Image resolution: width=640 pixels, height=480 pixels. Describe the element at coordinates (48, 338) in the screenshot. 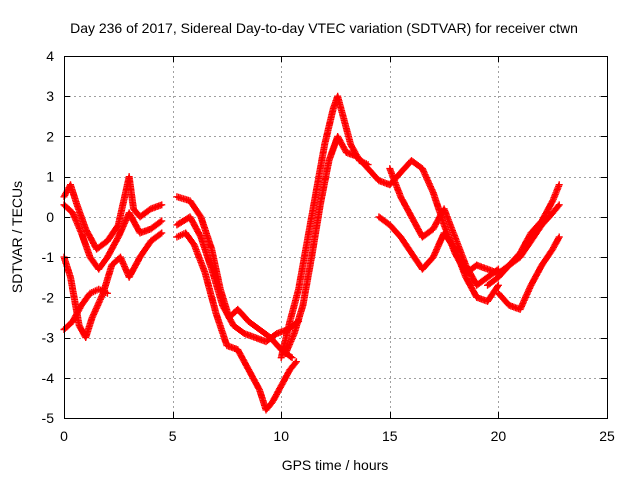

I see `y-tick-label: -3` at that location.